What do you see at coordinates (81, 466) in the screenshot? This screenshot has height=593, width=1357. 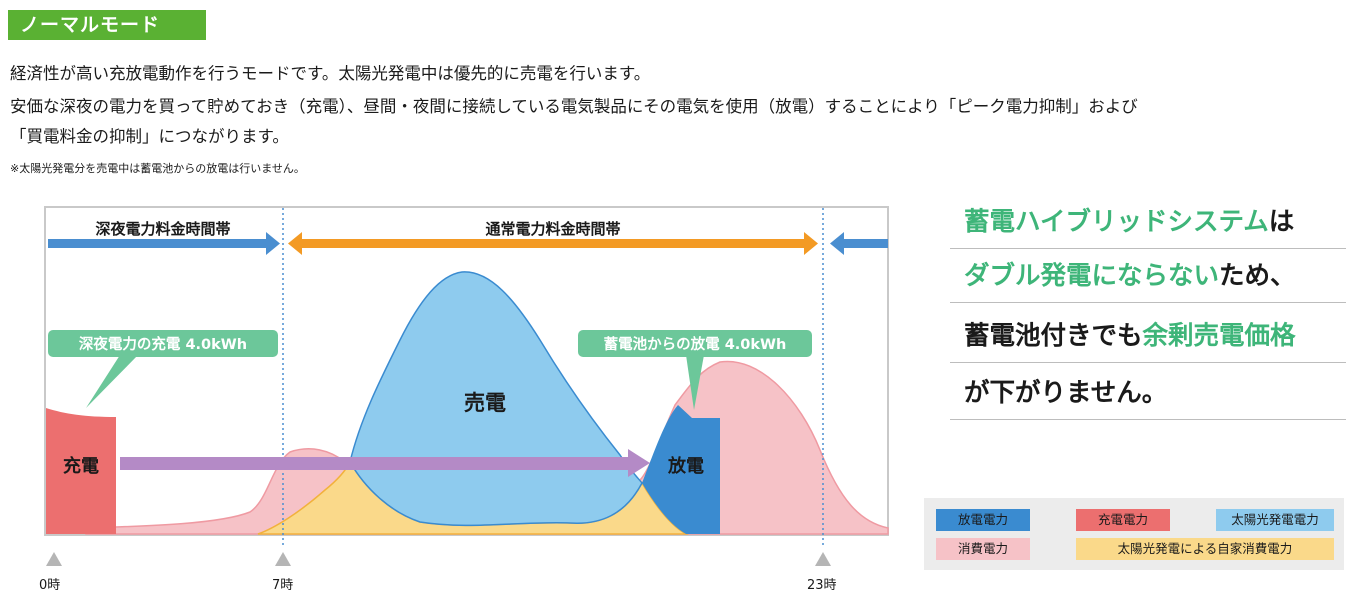 I see `charge-label: 充電` at bounding box center [81, 466].